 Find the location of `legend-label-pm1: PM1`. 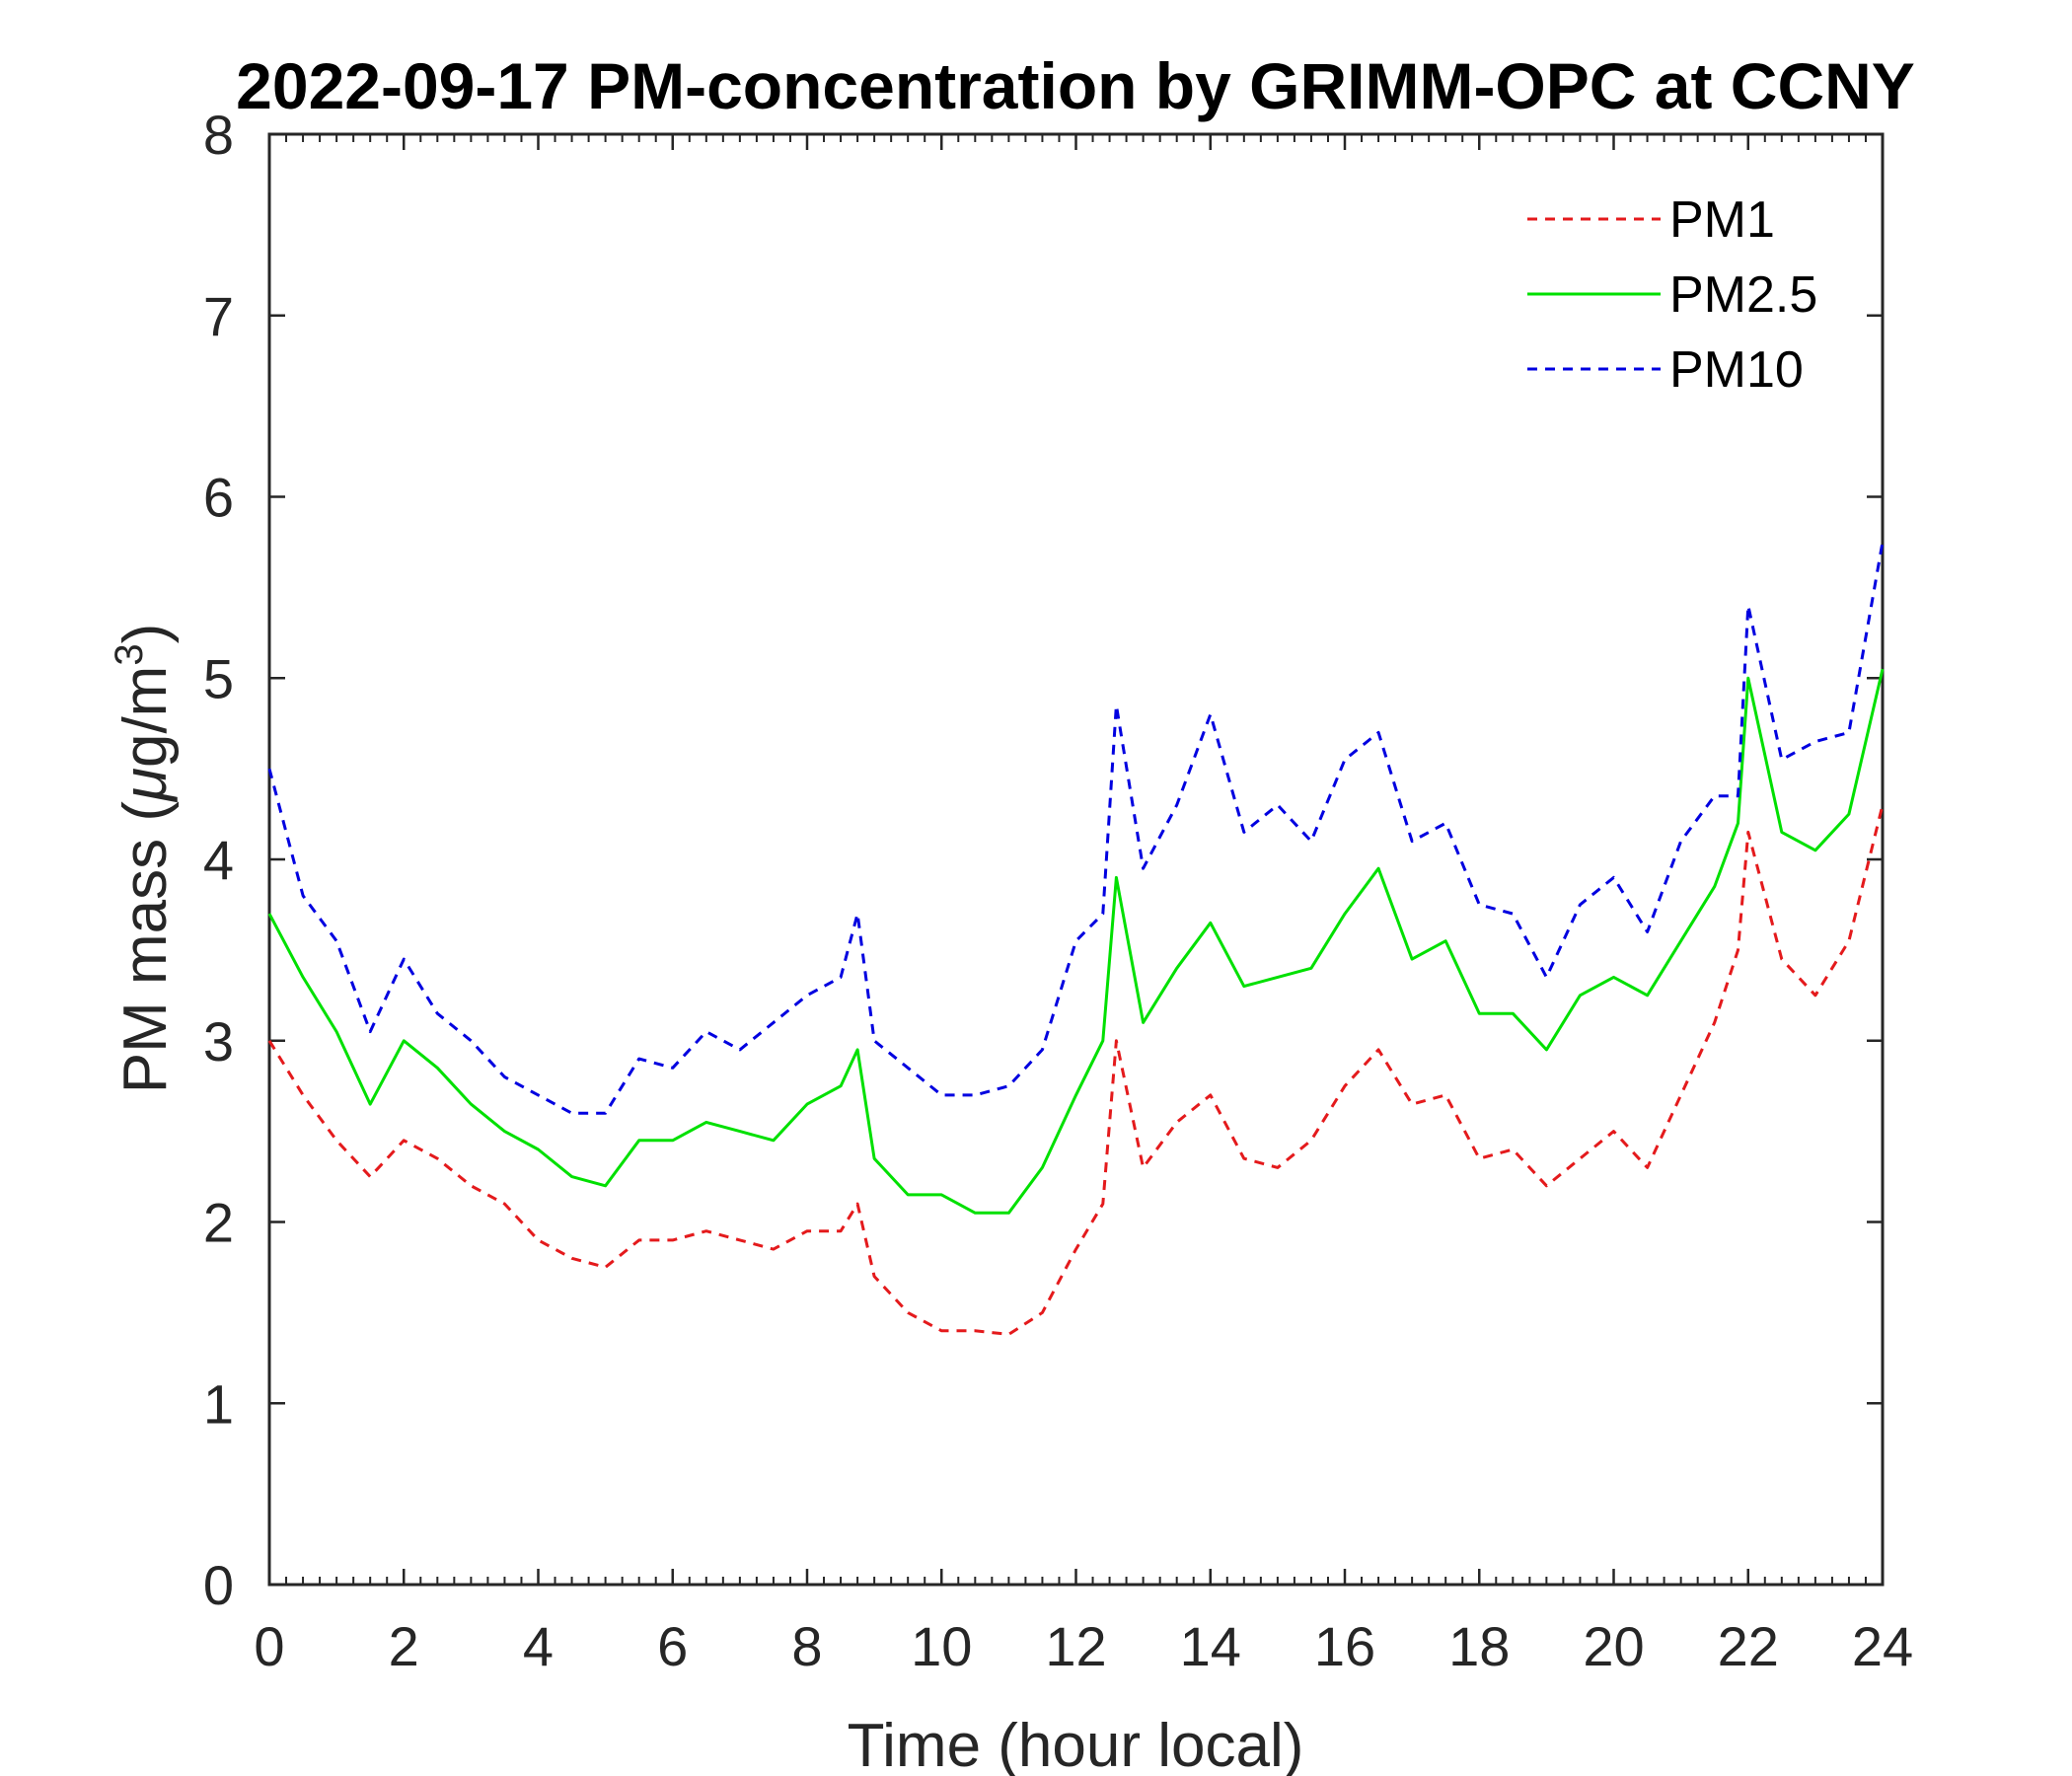

legend-label-pm1: PM1 is located at coordinates (1722, 220).